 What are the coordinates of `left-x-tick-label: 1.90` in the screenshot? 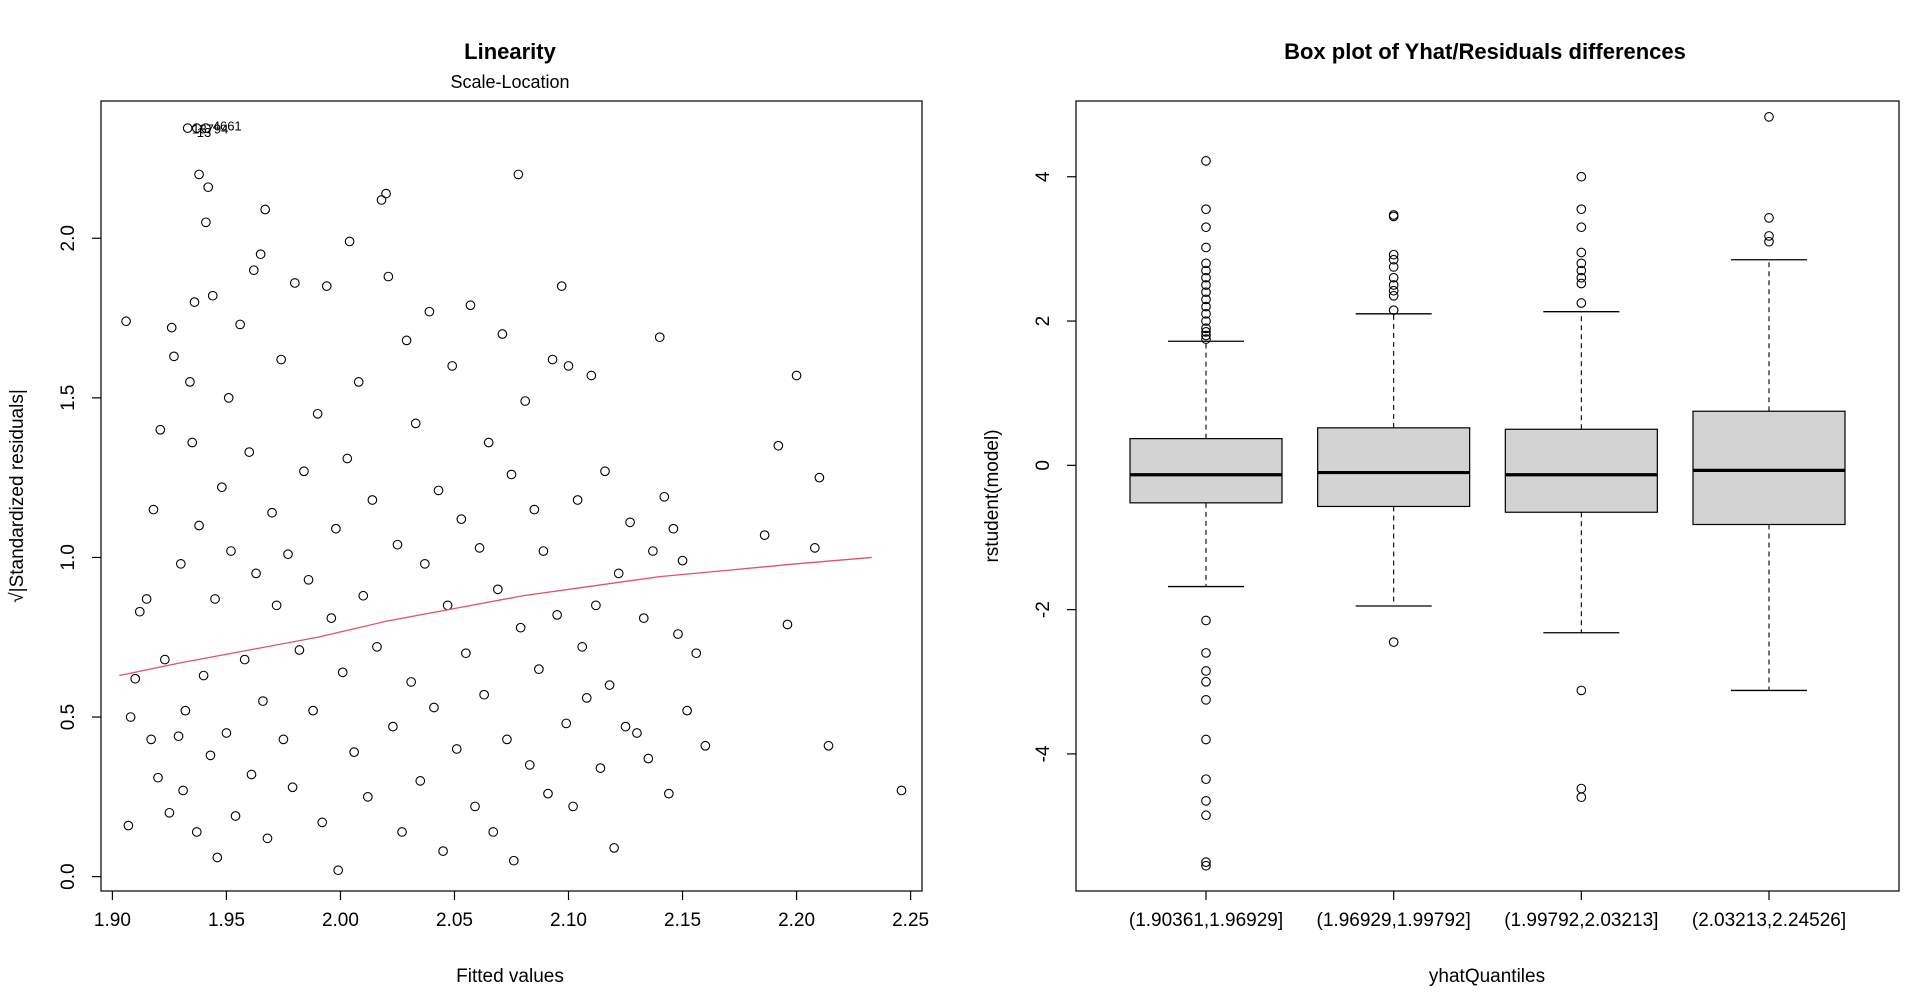 It's located at (112, 920).